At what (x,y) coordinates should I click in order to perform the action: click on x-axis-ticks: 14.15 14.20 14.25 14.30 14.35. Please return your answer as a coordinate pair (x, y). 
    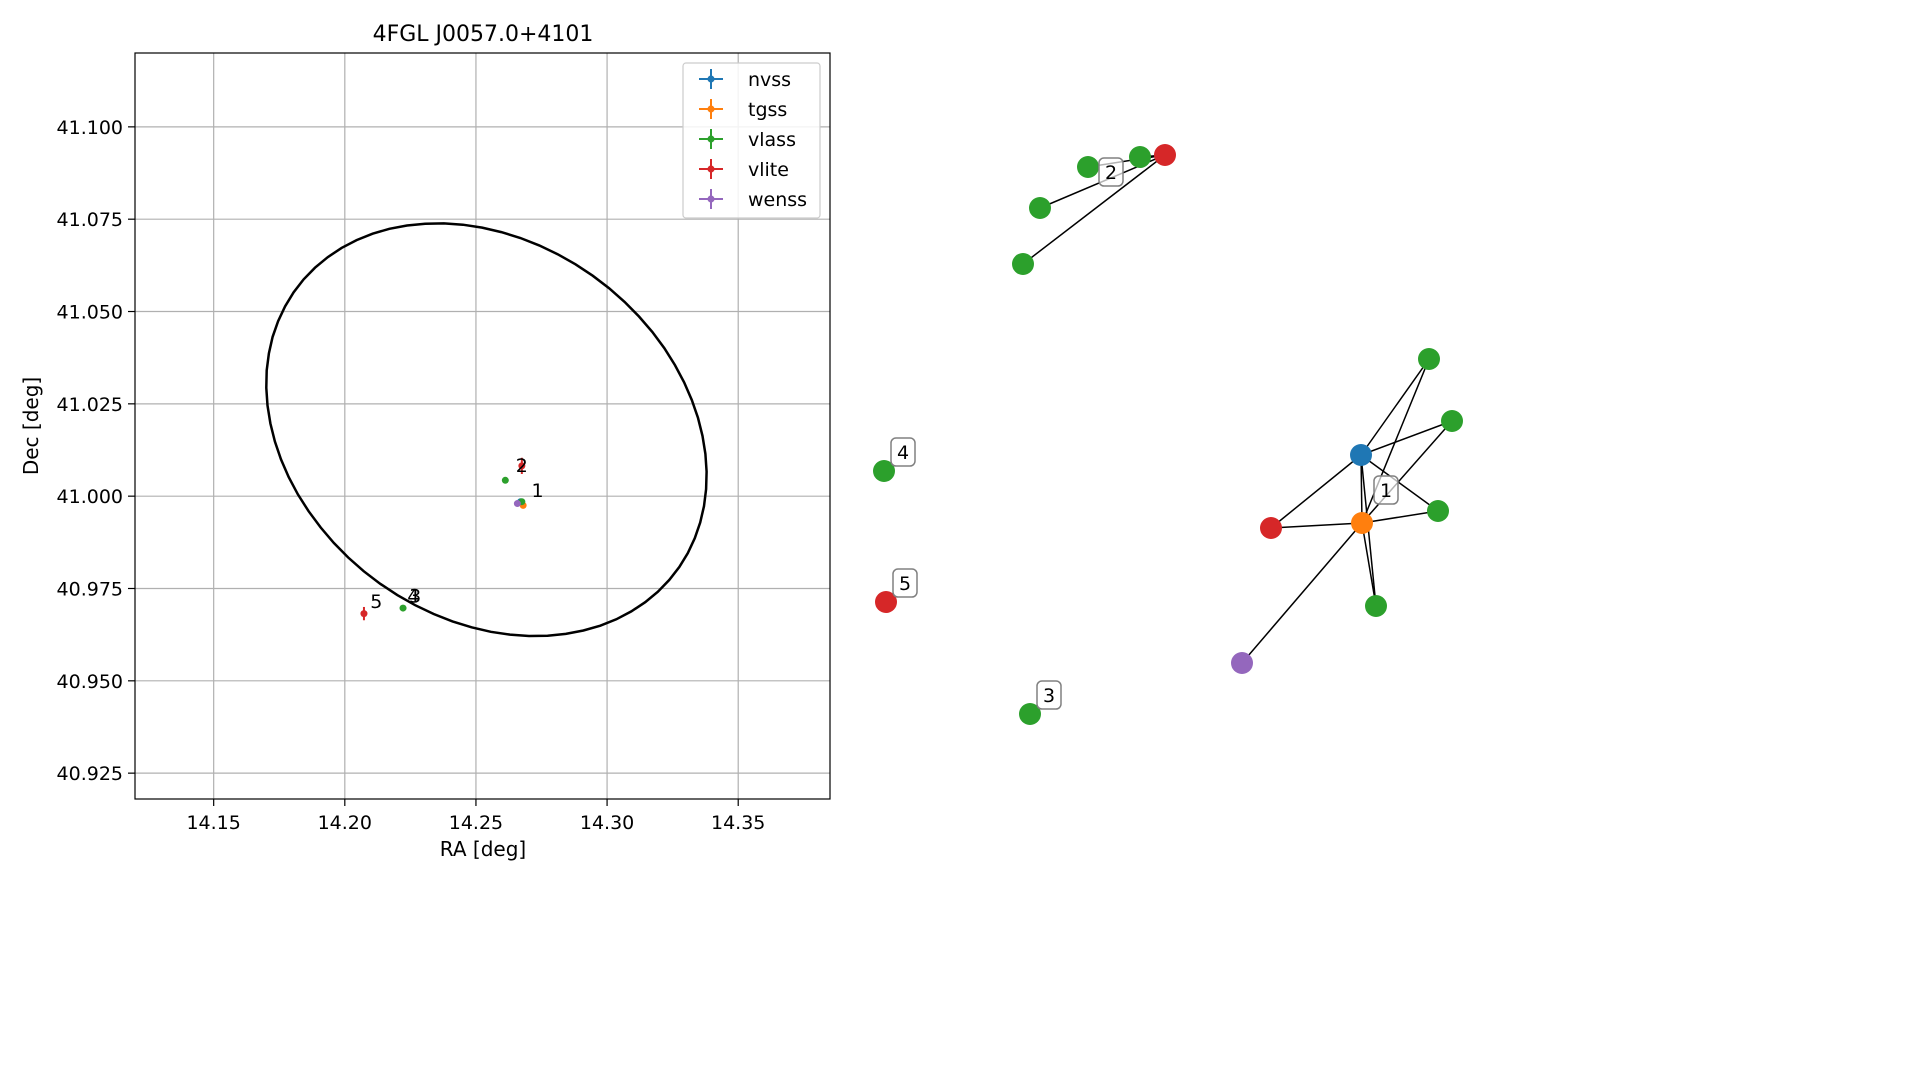
    Looking at the image, I should click on (475, 816).